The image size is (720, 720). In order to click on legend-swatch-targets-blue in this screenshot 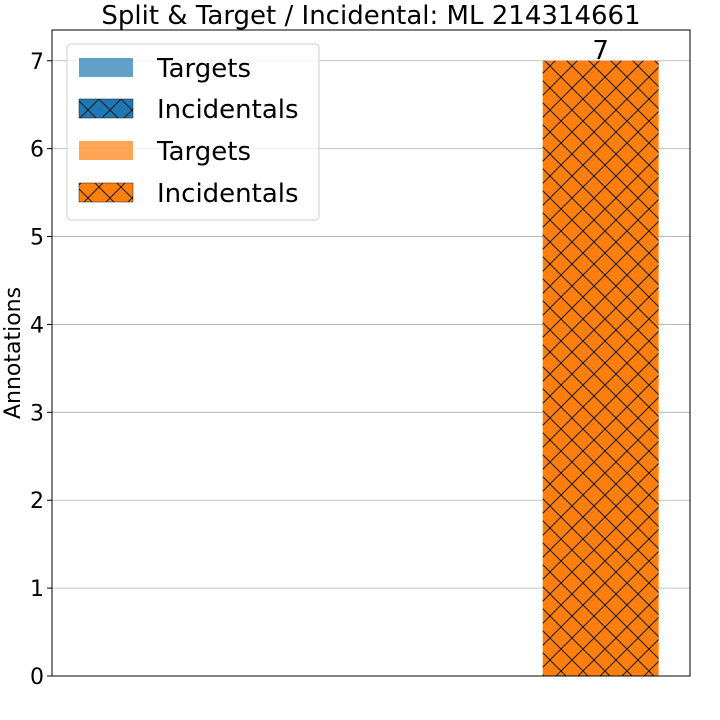, I will do `click(106, 67)`.